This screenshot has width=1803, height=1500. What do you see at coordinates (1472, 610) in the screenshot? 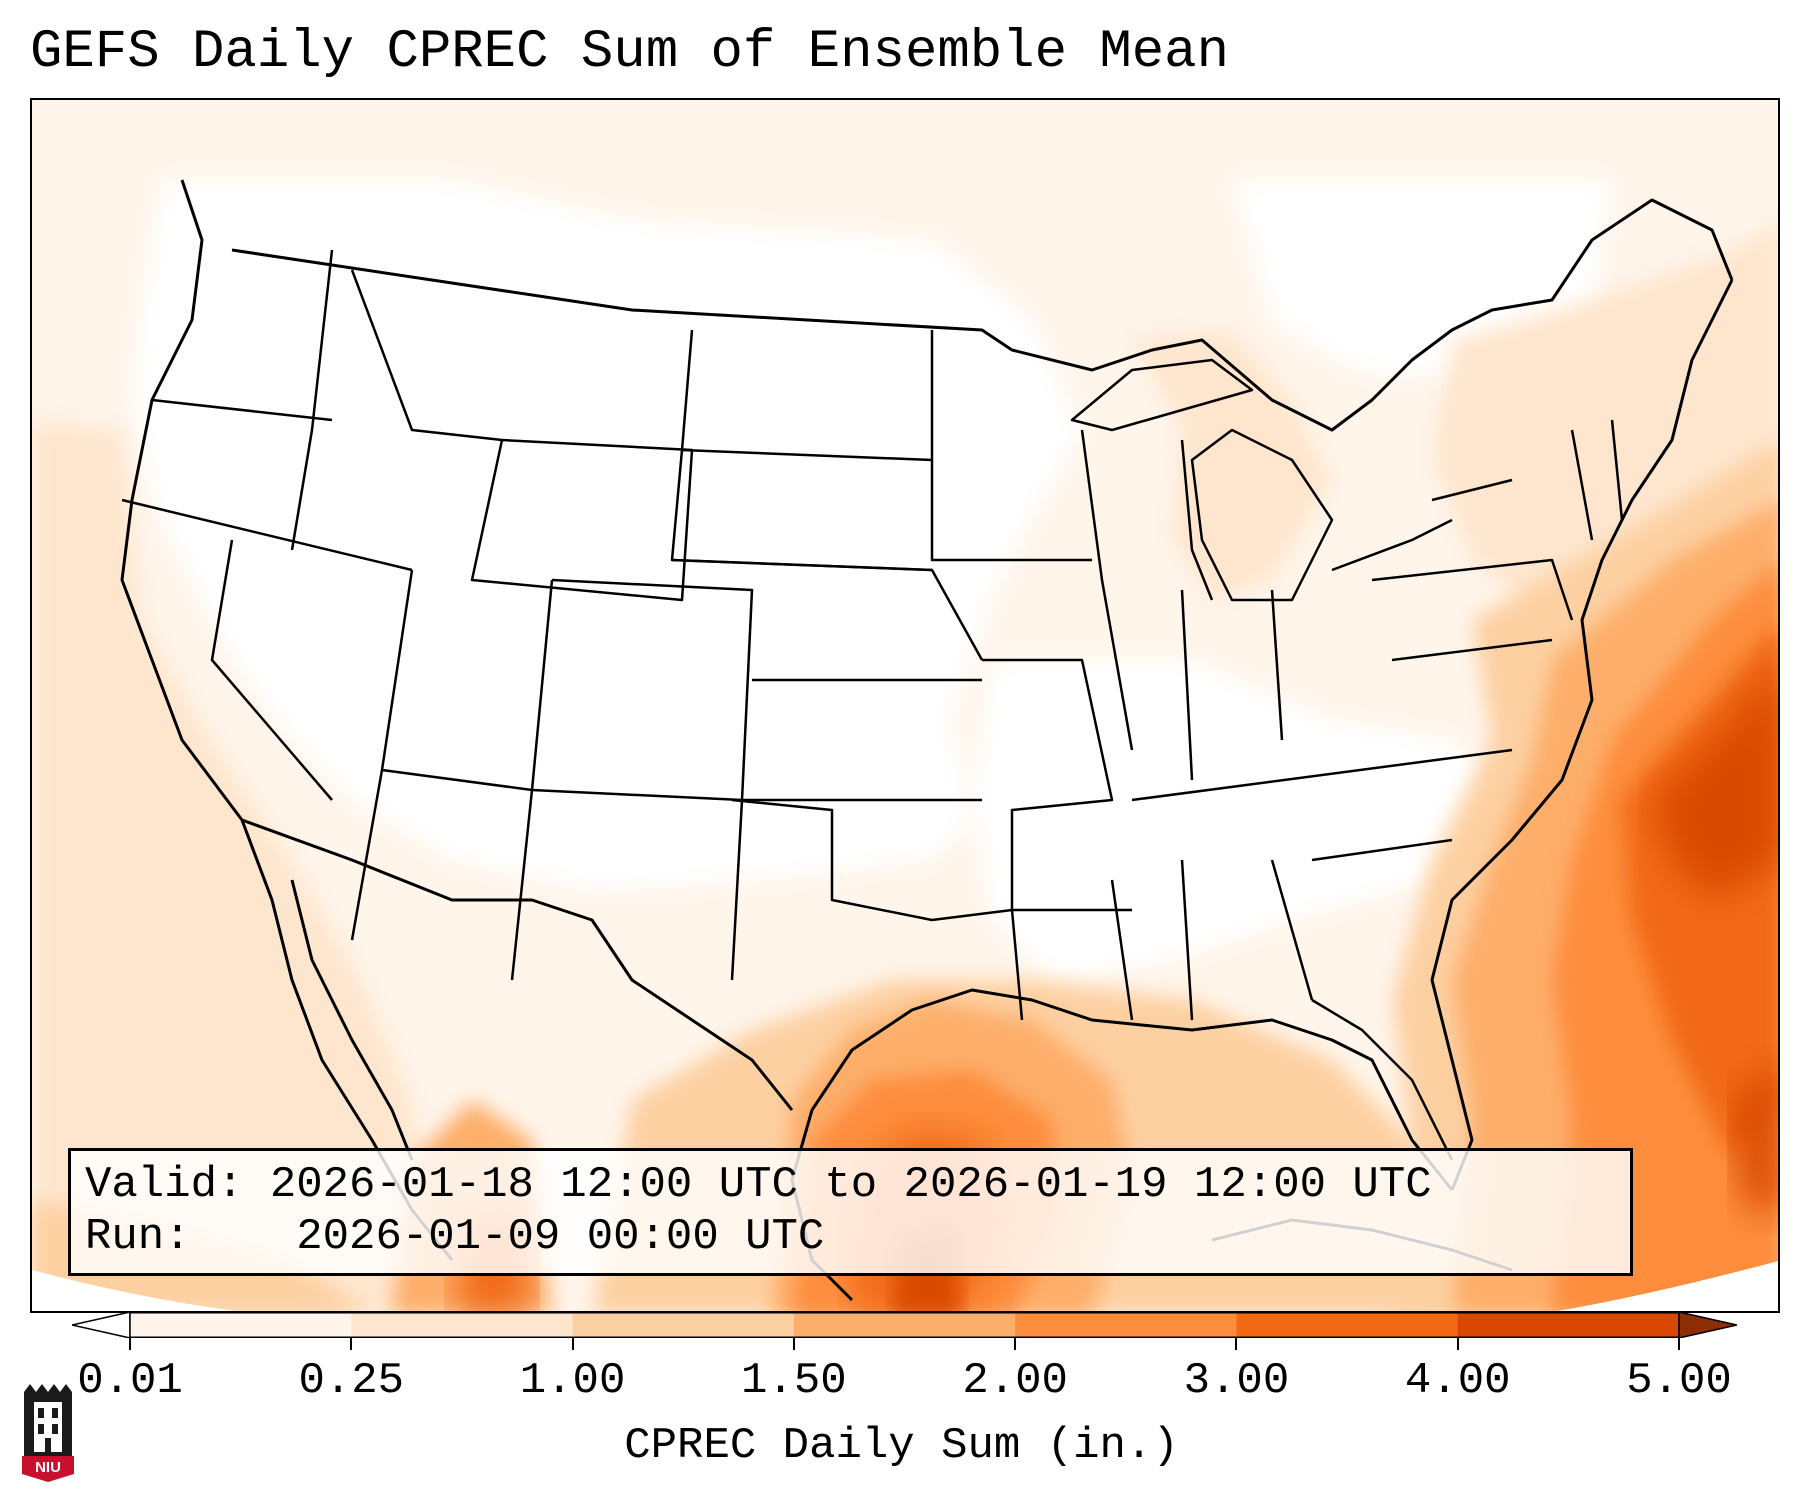
I see `pa-ny` at bounding box center [1472, 610].